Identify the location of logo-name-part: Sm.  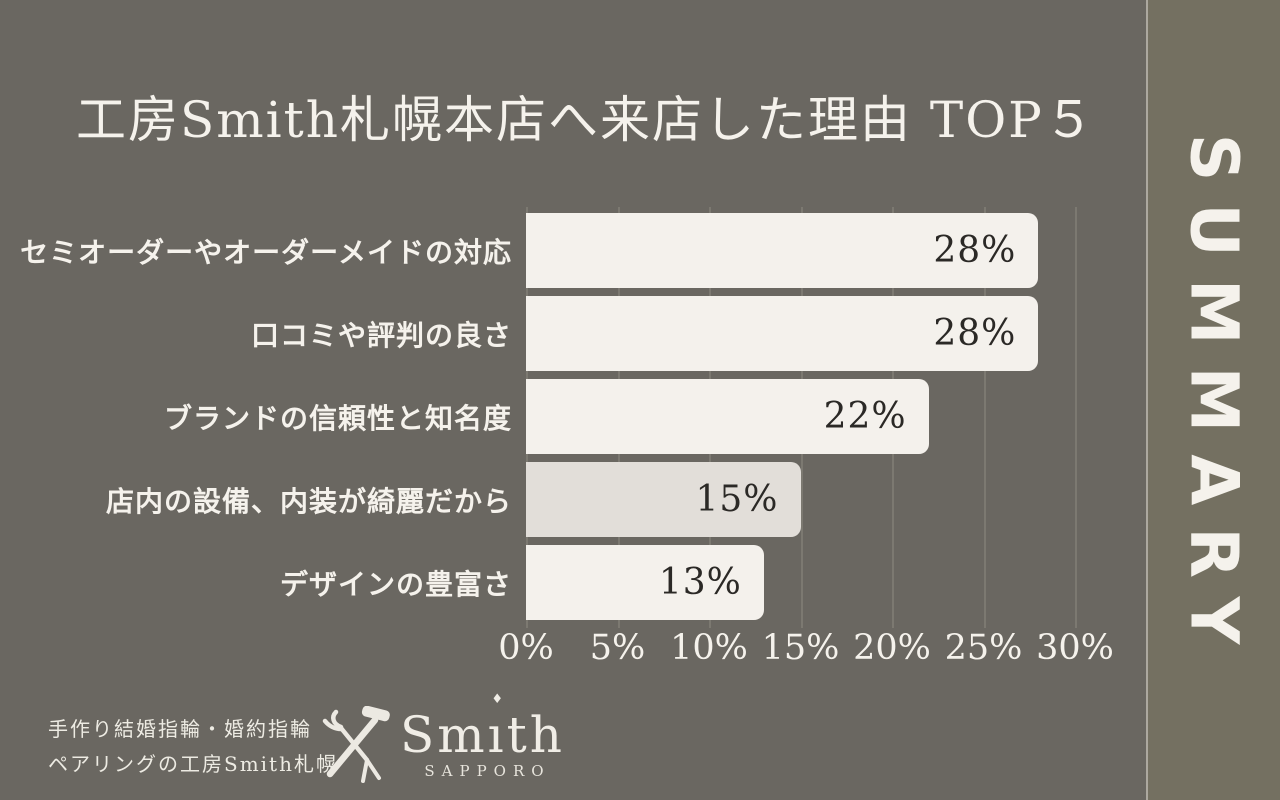
(444, 735).